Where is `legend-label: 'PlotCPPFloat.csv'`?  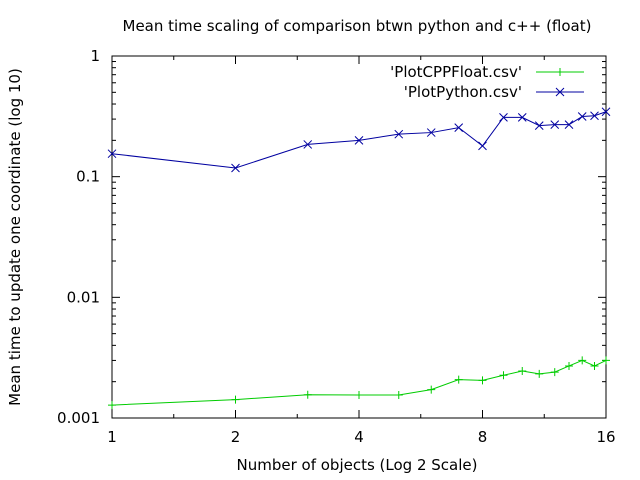 legend-label: 'PlotCPPFloat.csv' is located at coordinates (456, 72).